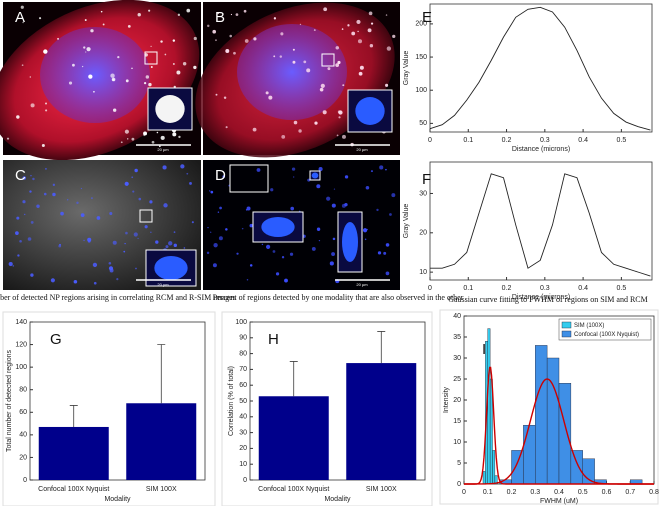 The image size is (660, 506). I want to click on line, so click(540, 68).